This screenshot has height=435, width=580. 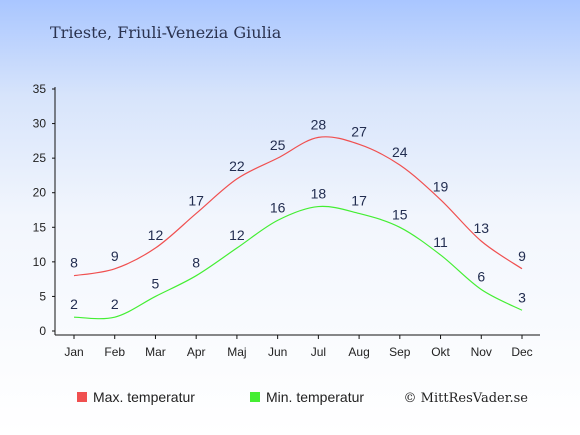 What do you see at coordinates (277, 352) in the screenshot?
I see `x-tick-label: Jun` at bounding box center [277, 352].